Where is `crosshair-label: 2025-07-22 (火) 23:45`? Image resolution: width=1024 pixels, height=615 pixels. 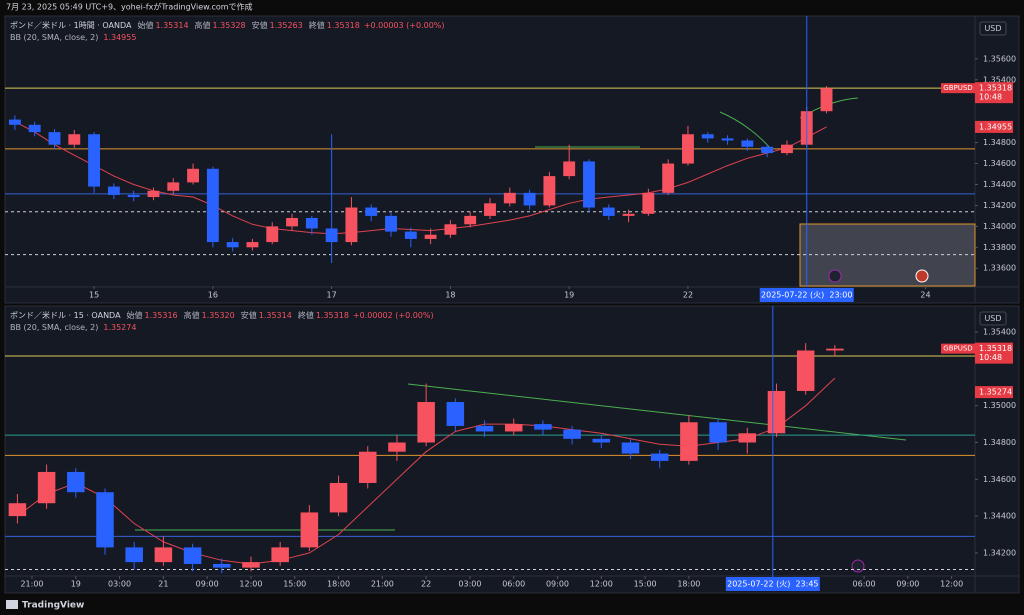
crosshair-label: 2025-07-22 (火) 23:45 is located at coordinates (772, 584).